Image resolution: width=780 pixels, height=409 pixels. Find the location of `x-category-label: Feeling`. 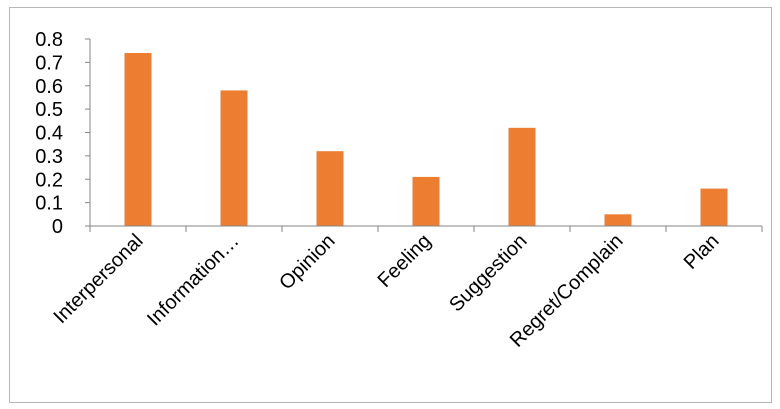

x-category-label: Feeling is located at coordinates (405, 261).